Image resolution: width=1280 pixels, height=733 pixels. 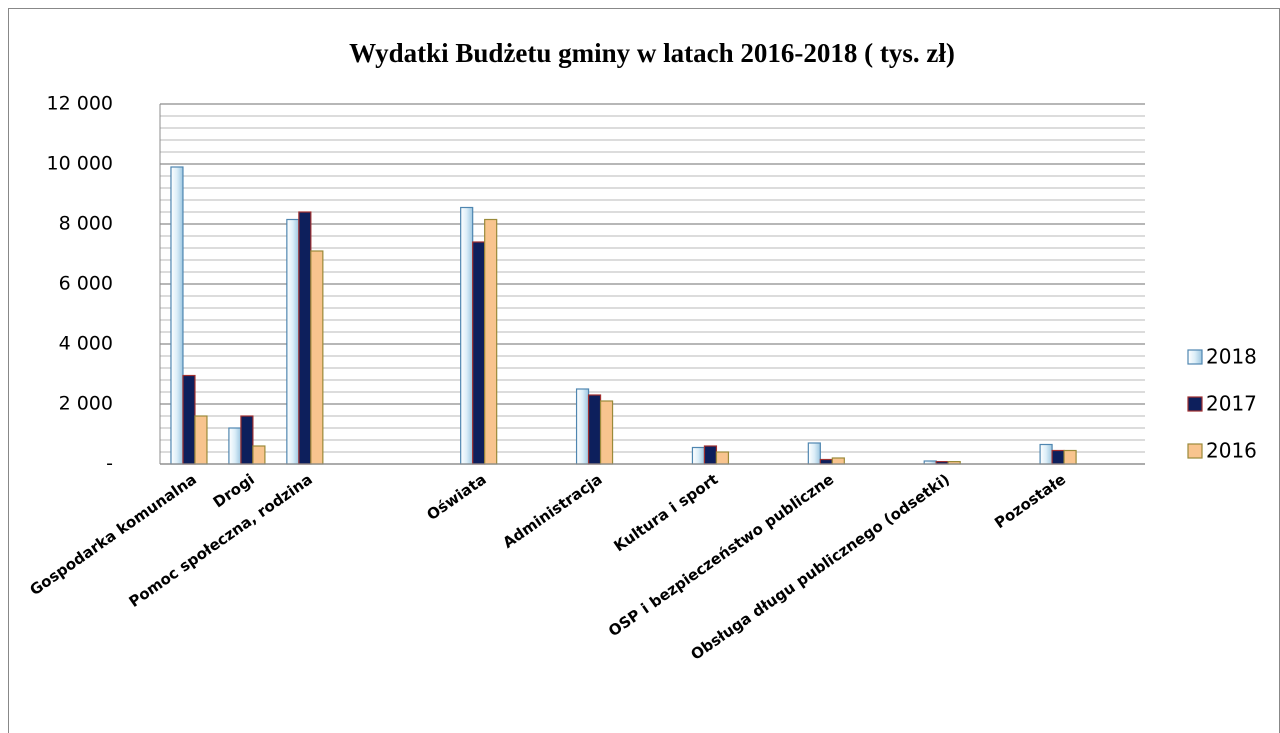 I want to click on y-tick-label: 4 000, so click(x=86, y=344).